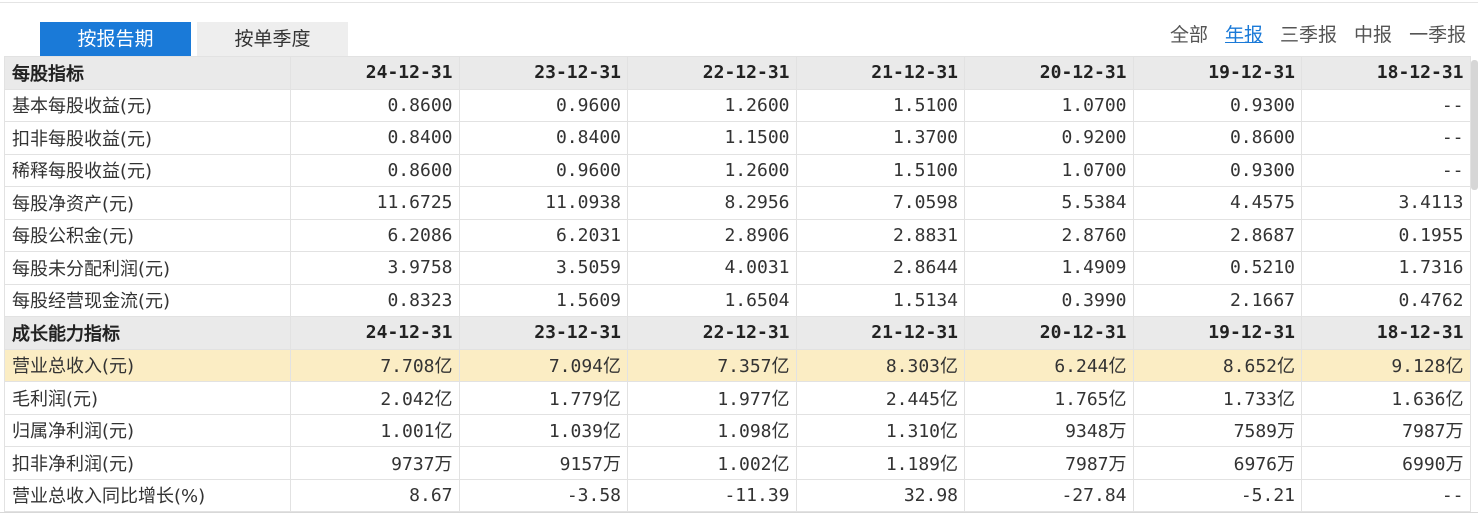 The height and width of the screenshot is (517, 1478). Describe the element at coordinates (880, 463) in the screenshot. I see `table-cell: 1.189亿` at that location.